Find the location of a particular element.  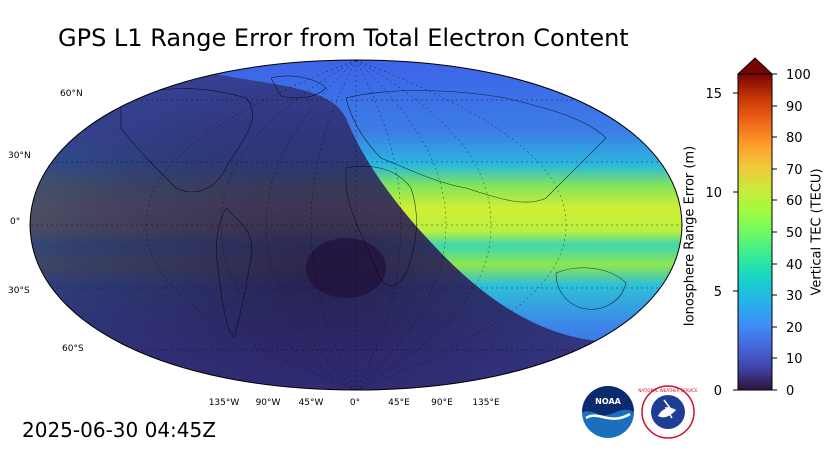

left-tick-10: 10 is located at coordinates (713, 193).